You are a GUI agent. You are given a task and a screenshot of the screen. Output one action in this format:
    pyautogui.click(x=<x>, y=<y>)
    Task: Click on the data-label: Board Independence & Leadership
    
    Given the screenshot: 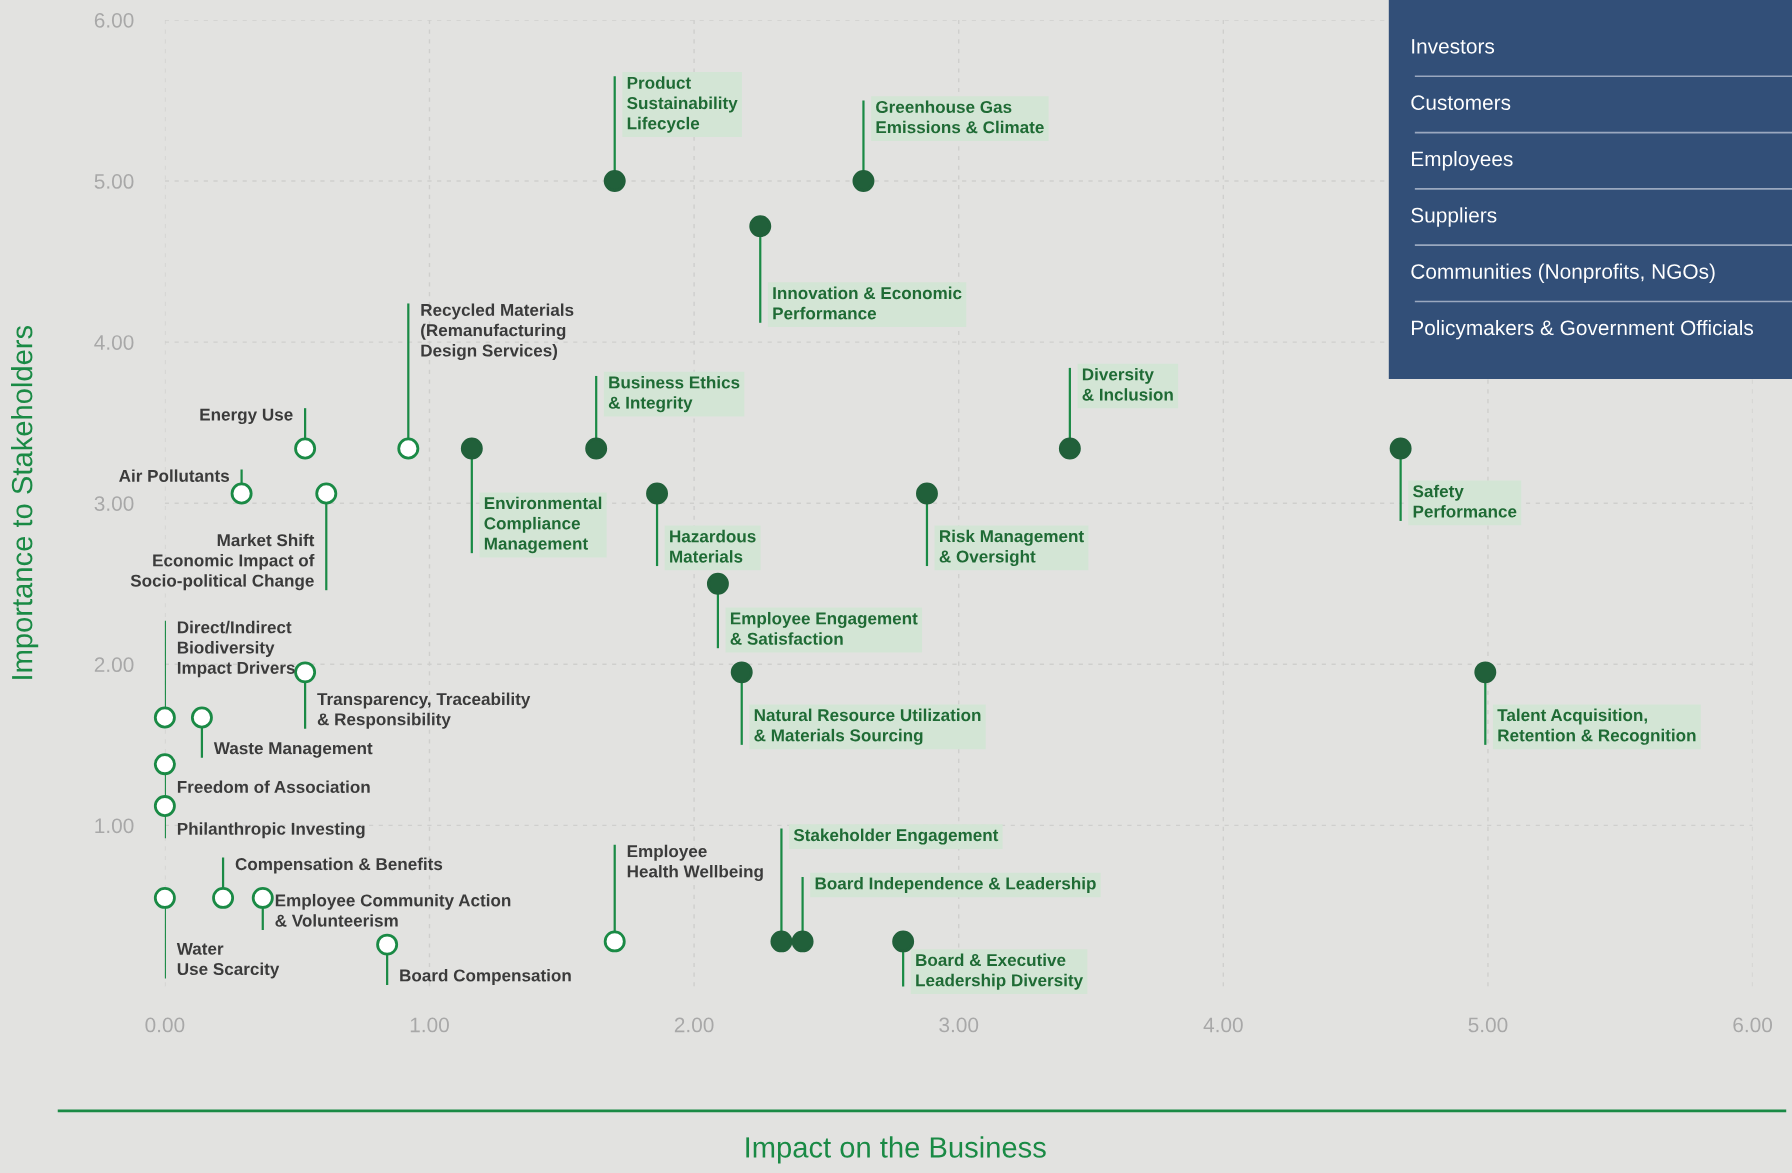 What is the action you would take?
    pyautogui.click(x=955, y=884)
    